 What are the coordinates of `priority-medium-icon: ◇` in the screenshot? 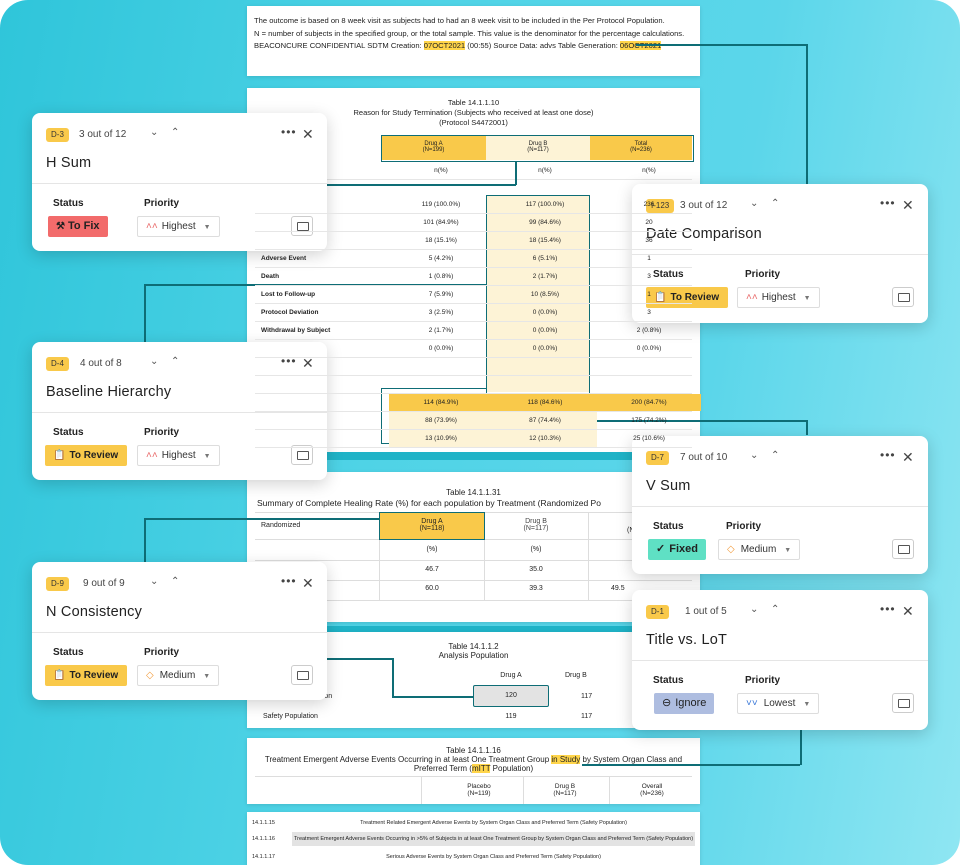 It's located at (150, 675).